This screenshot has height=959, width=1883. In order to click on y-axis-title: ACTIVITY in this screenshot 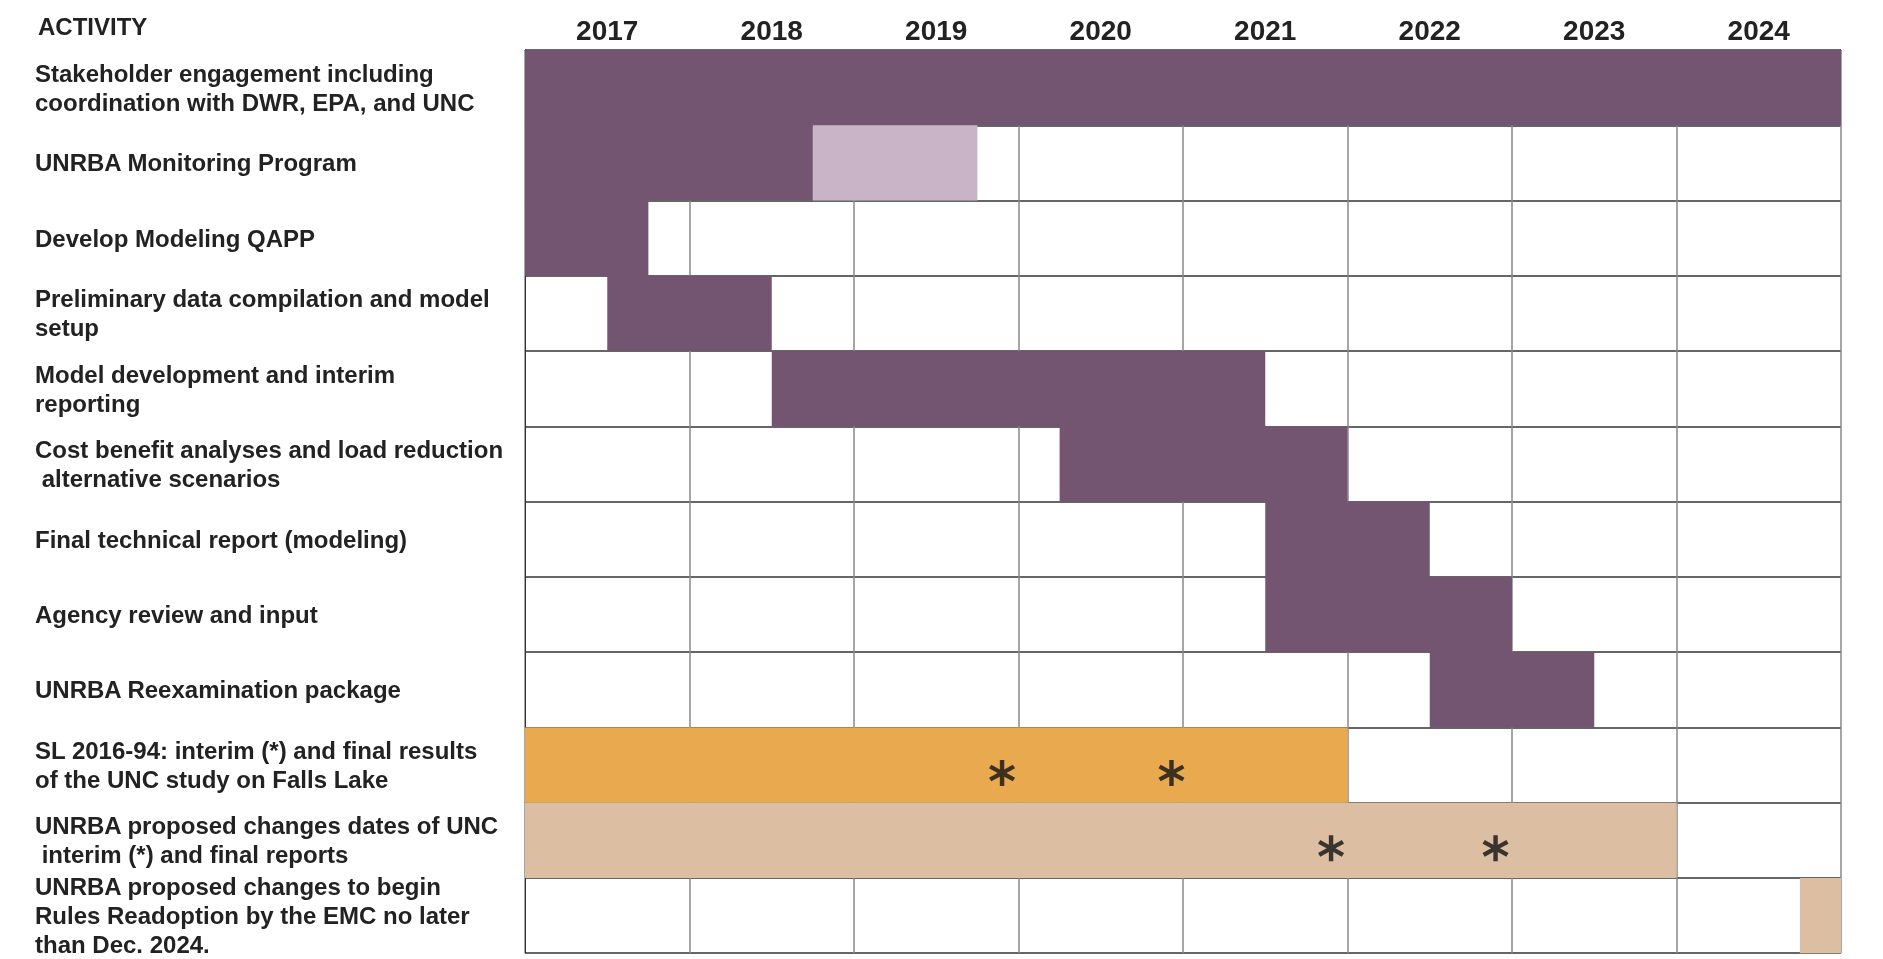, I will do `click(93, 26)`.